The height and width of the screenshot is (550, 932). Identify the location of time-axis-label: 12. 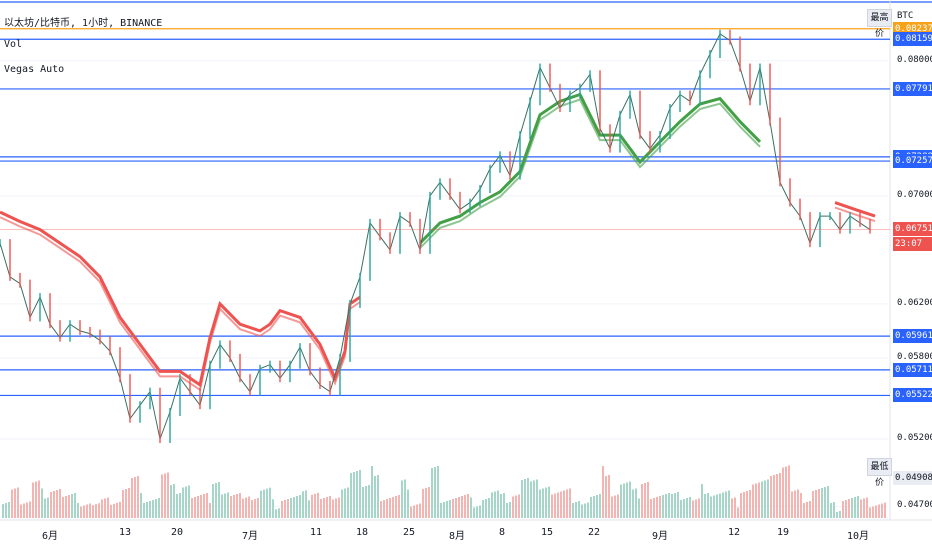
(734, 532).